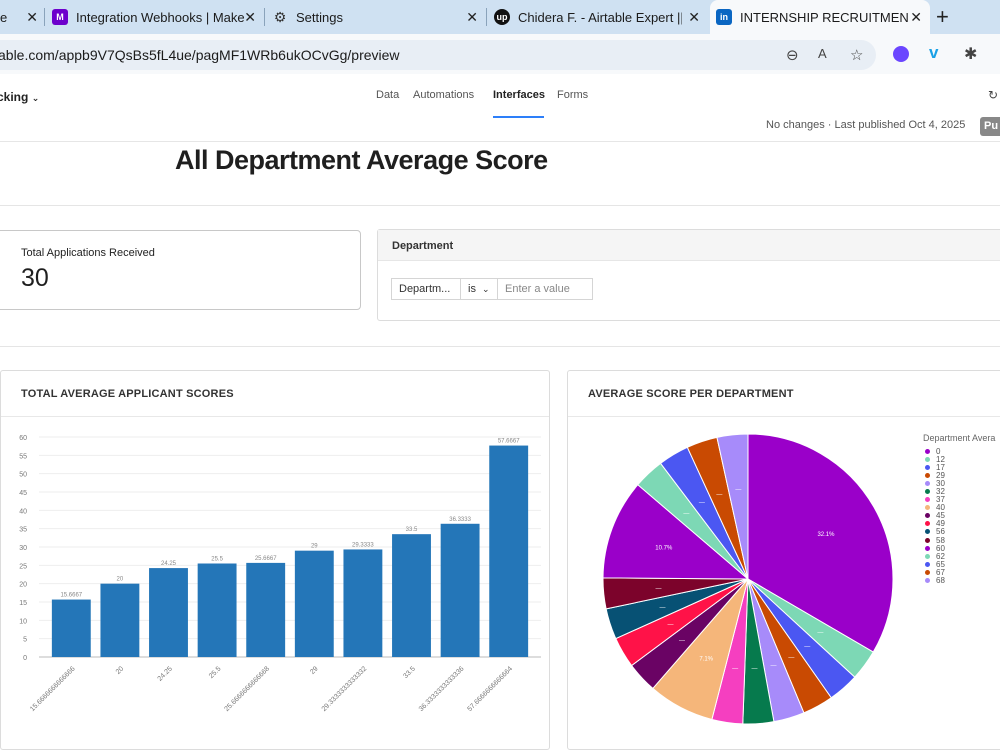  I want to click on upwork-logo-icon: up, so click(502, 17).